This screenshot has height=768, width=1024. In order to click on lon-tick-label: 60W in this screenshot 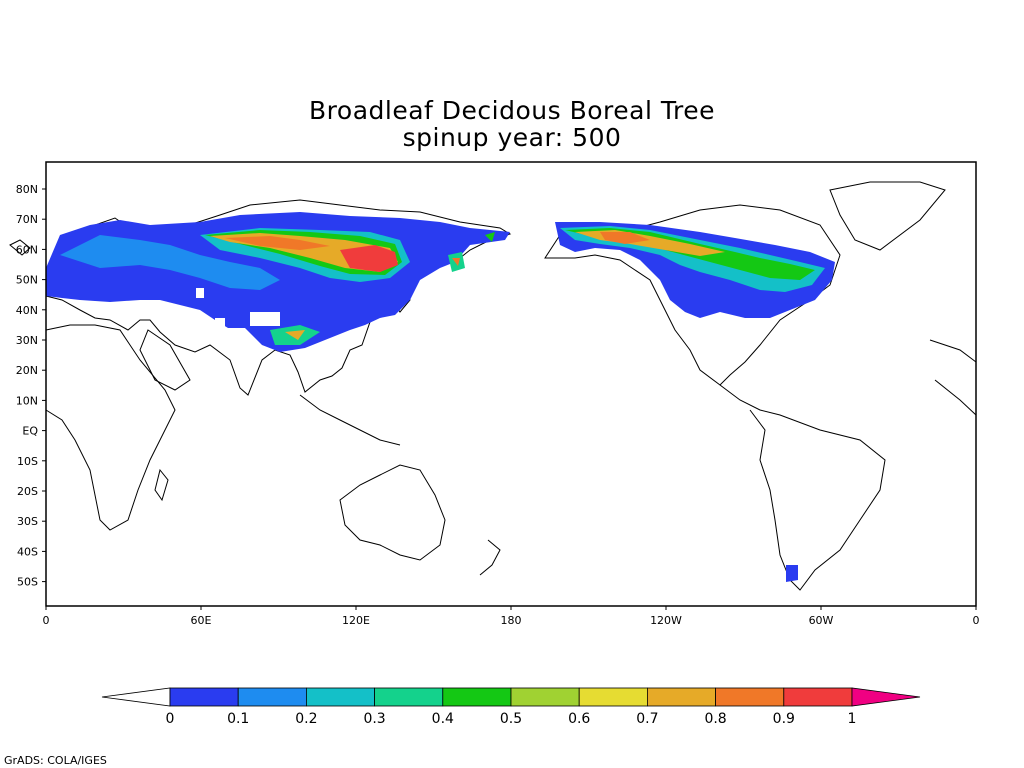, I will do `click(821, 620)`.